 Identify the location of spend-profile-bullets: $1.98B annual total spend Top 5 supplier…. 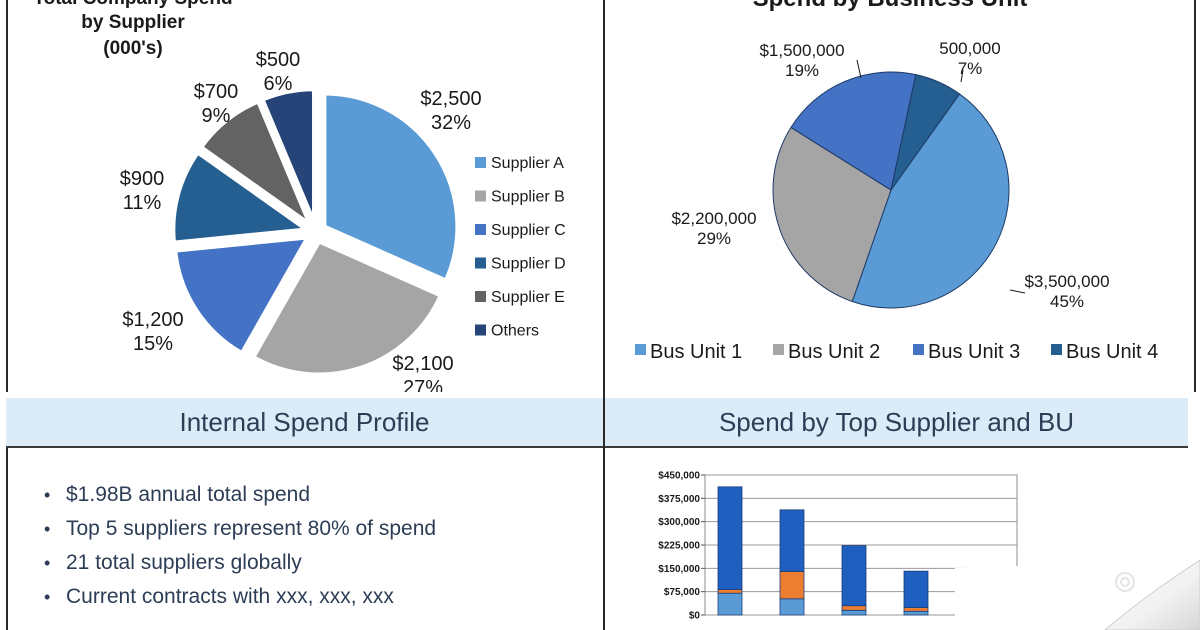
(240, 550).